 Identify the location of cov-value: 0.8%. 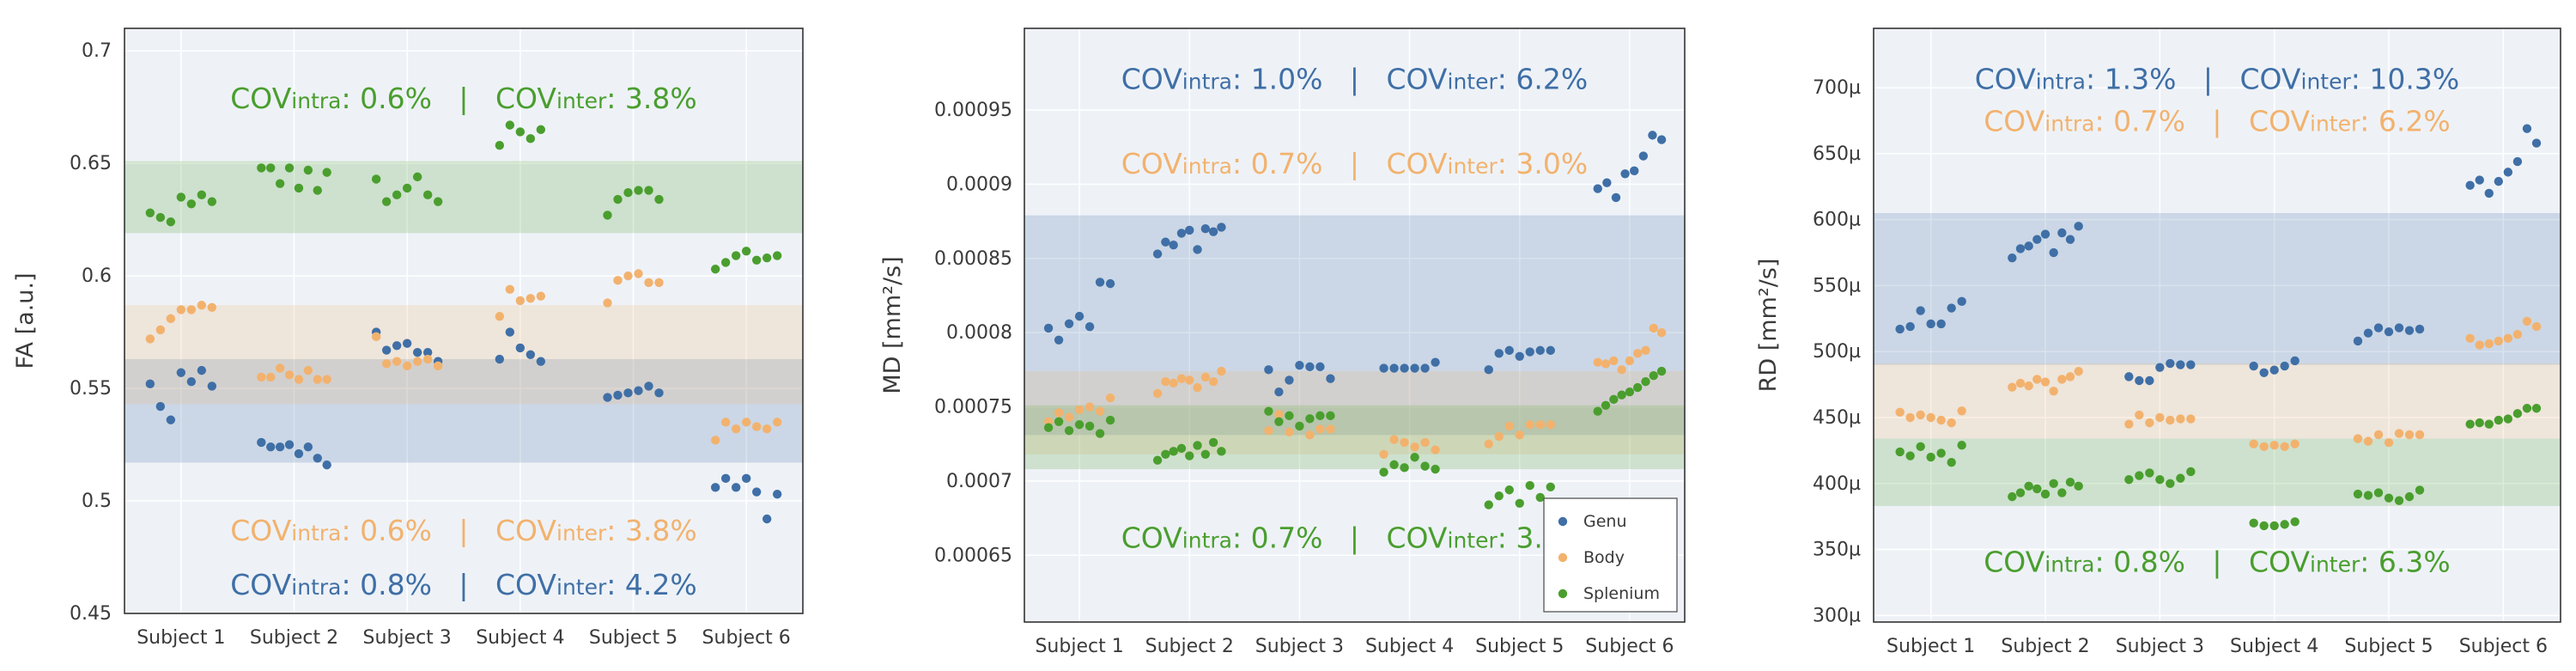
(396, 584).